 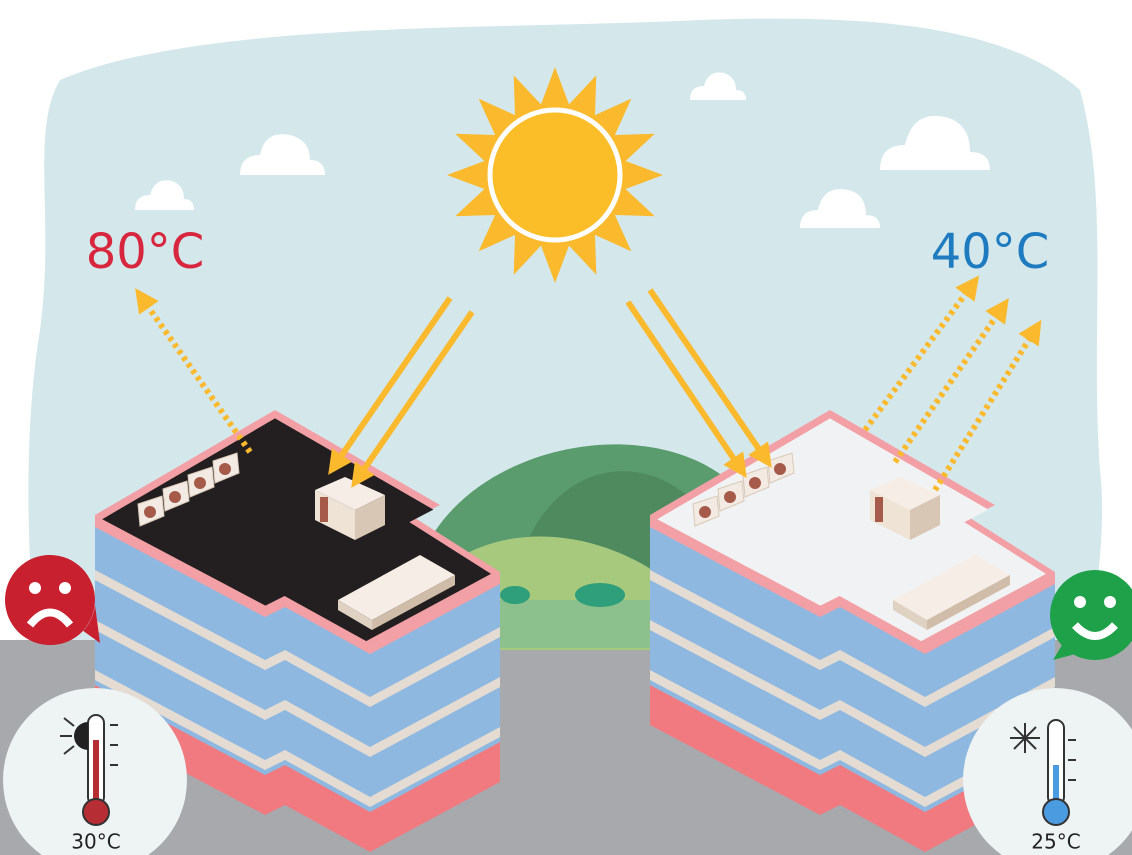 What do you see at coordinates (555, 175) in the screenshot?
I see `sun` at bounding box center [555, 175].